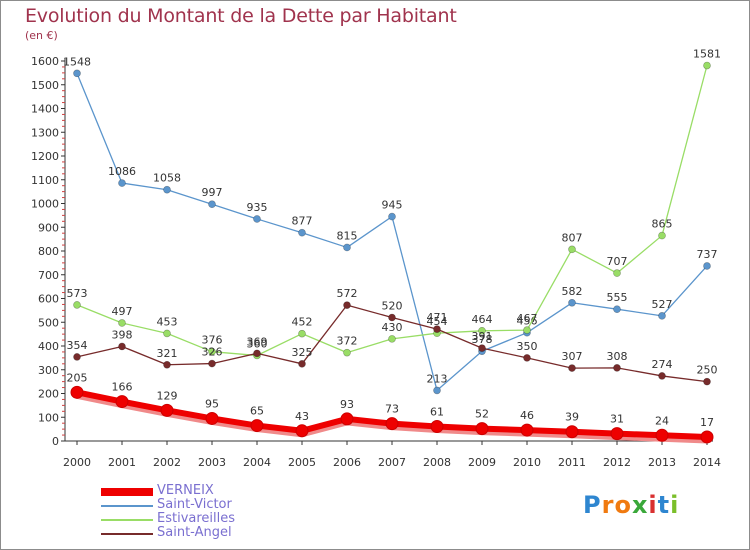 This screenshot has height=550, width=750. Describe the element at coordinates (347, 404) in the screenshot. I see `data-label-verneix: 93` at that location.